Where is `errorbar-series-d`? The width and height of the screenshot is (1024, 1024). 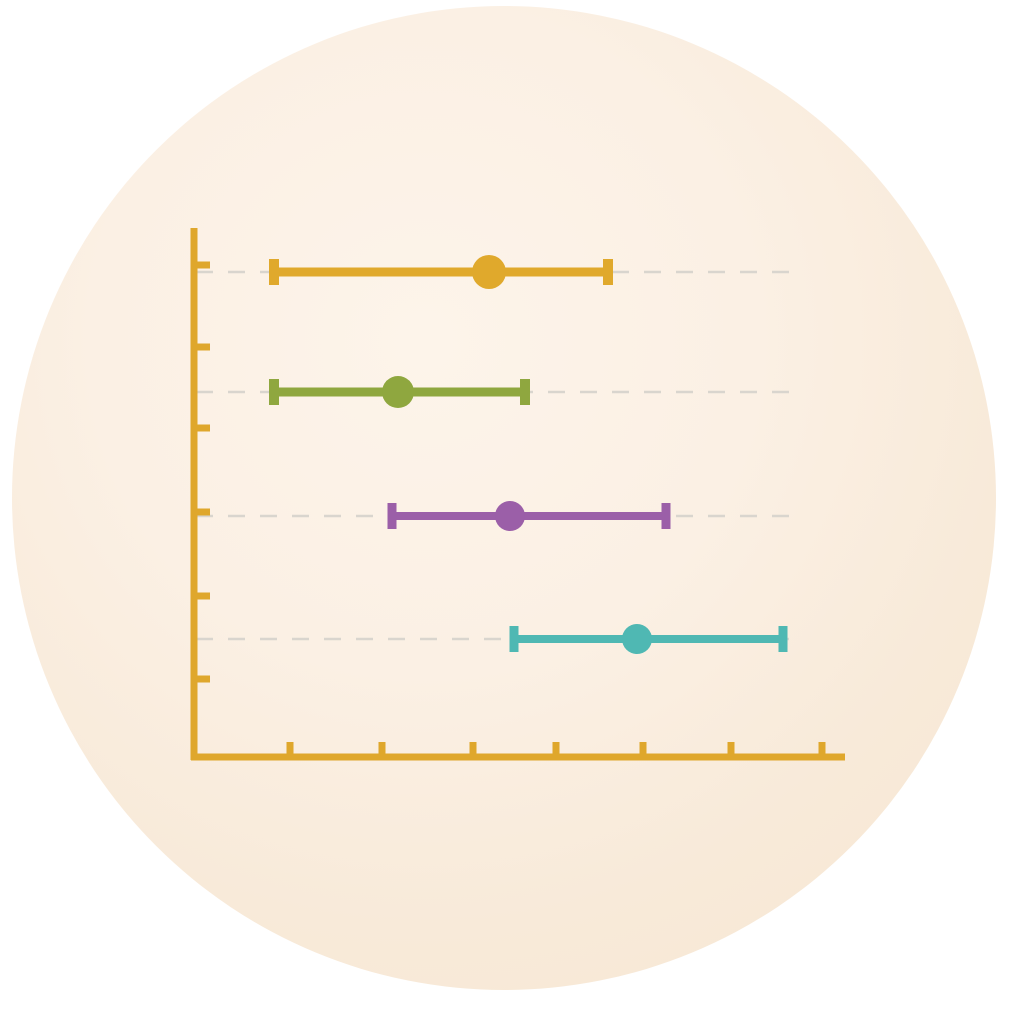 errorbar-series-d is located at coordinates (648, 639).